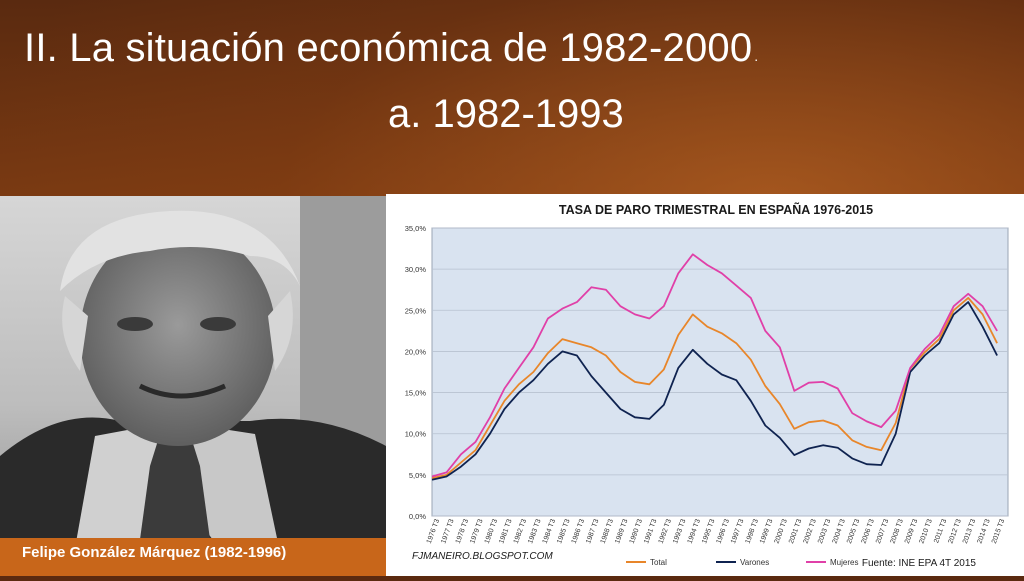 The width and height of the screenshot is (1024, 581). I want to click on y-tick-label: 10,0%, so click(416, 434).